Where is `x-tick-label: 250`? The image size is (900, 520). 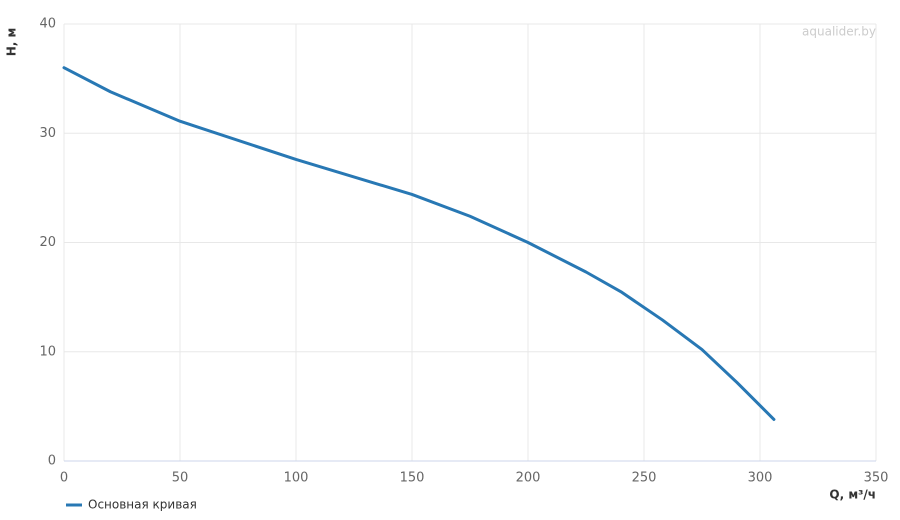 x-tick-label: 250 is located at coordinates (644, 478).